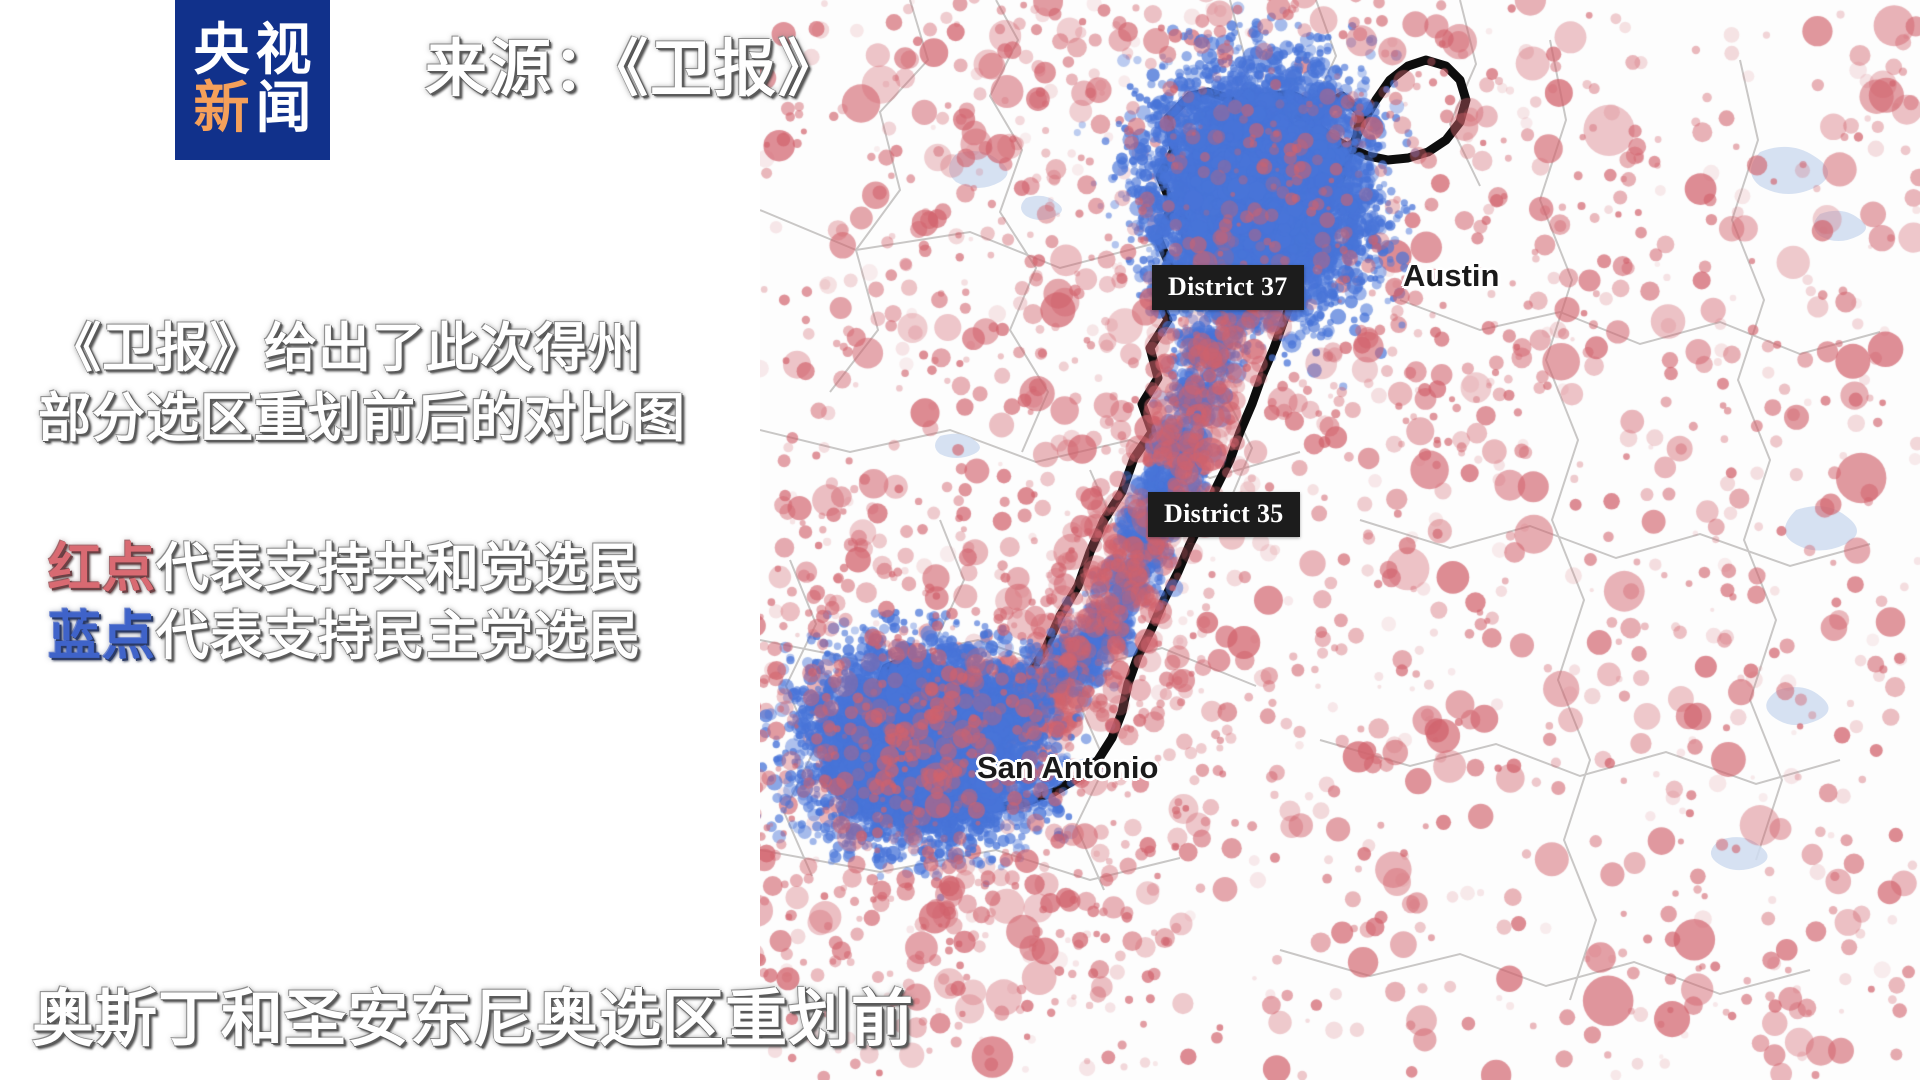 Image resolution: width=1920 pixels, height=1080 pixels. Describe the element at coordinates (1224, 514) in the screenshot. I see `callout-district-35: District 35` at that location.